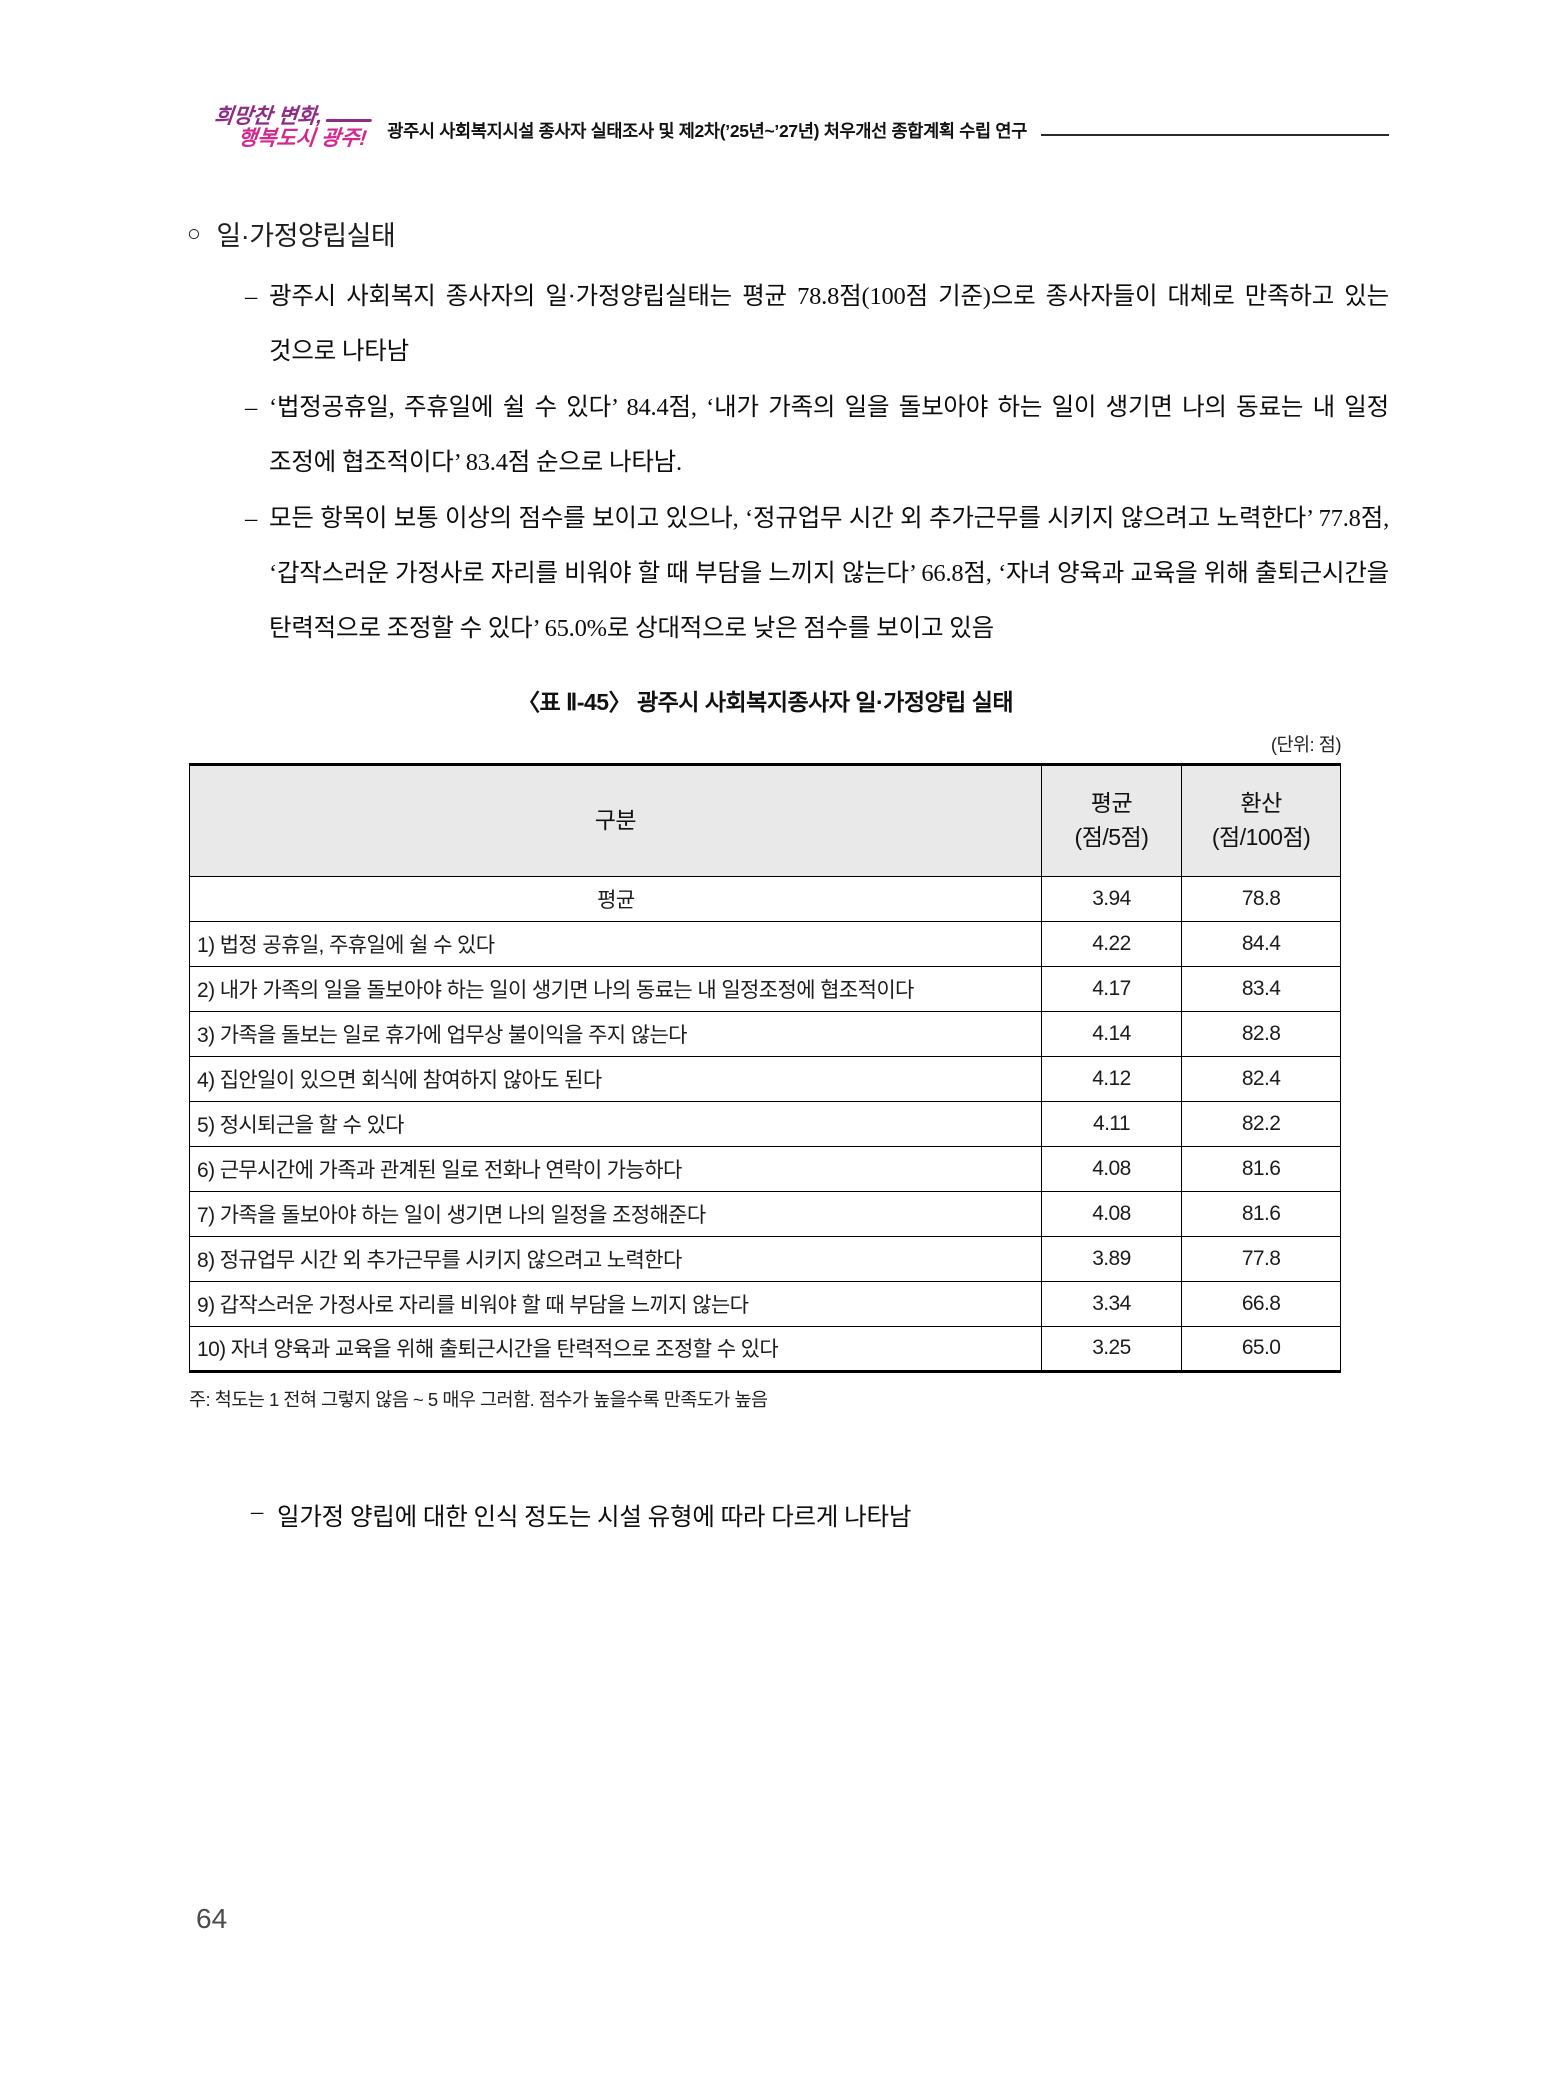 This screenshot has width=1544, height=2094. Describe the element at coordinates (615, 1168) in the screenshot. I see `row-label: 6) 근무시간에 가족과 관계된 일로 전화나 연락이 가능하다` at that location.